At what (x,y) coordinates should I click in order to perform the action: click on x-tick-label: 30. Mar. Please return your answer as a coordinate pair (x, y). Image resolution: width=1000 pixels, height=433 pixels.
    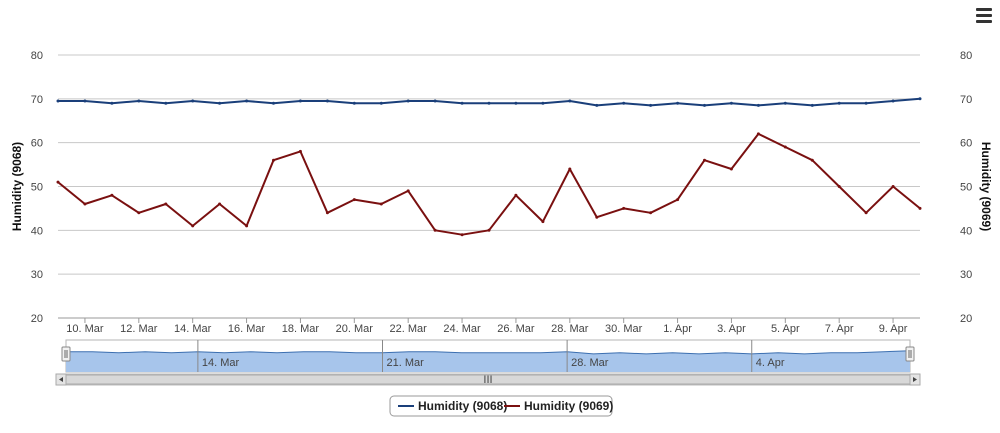
    Looking at the image, I should click on (624, 329).